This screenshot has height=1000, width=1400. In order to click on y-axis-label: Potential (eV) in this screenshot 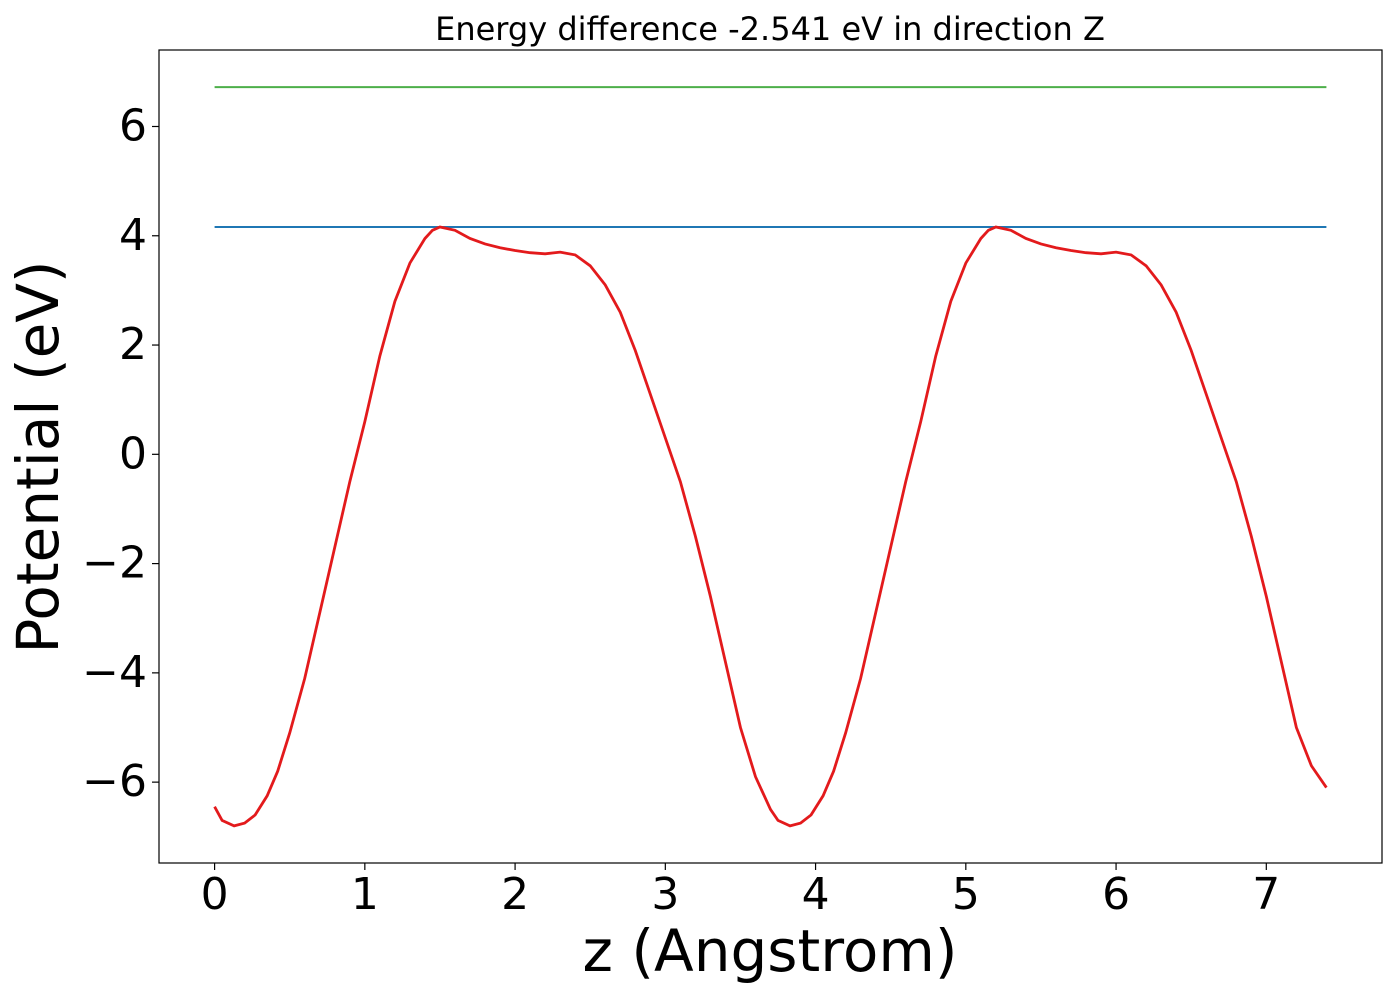, I will do `click(38, 456)`.